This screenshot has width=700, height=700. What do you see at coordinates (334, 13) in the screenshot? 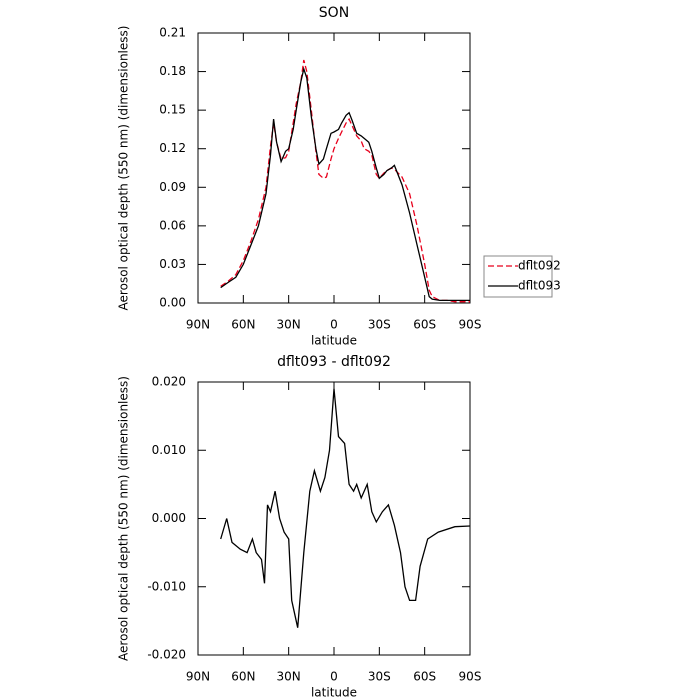
I see `chart-title: SON` at bounding box center [334, 13].